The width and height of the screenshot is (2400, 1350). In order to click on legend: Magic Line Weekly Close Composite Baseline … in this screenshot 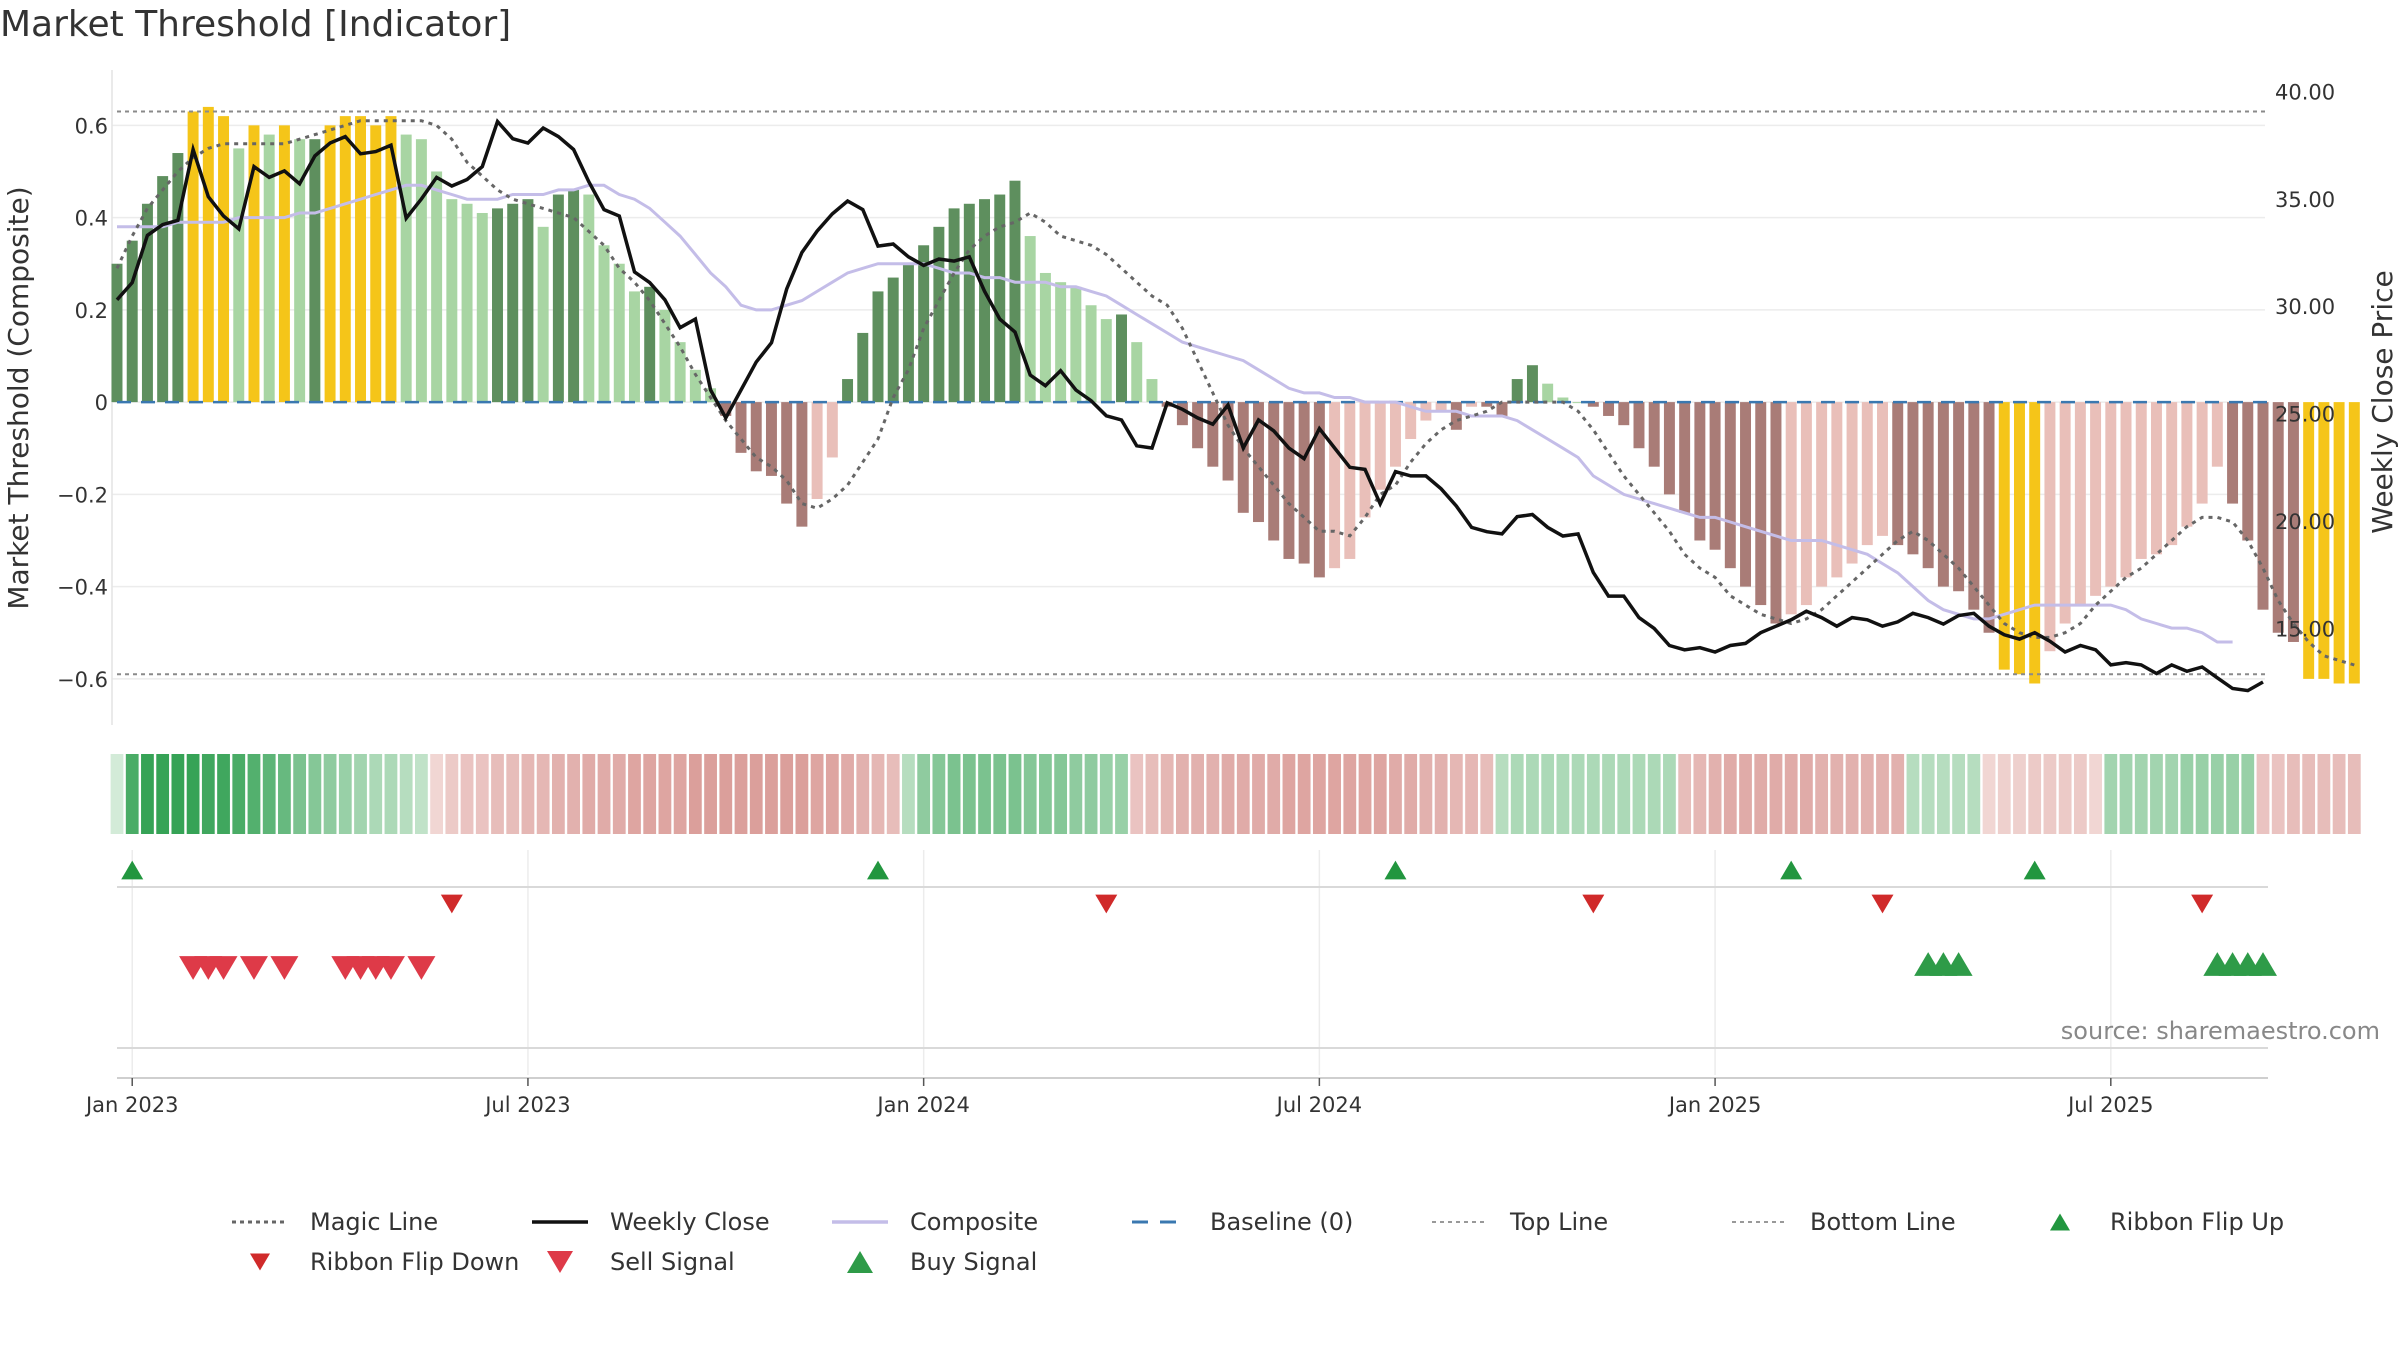, I will do `click(1300, 1242)`.